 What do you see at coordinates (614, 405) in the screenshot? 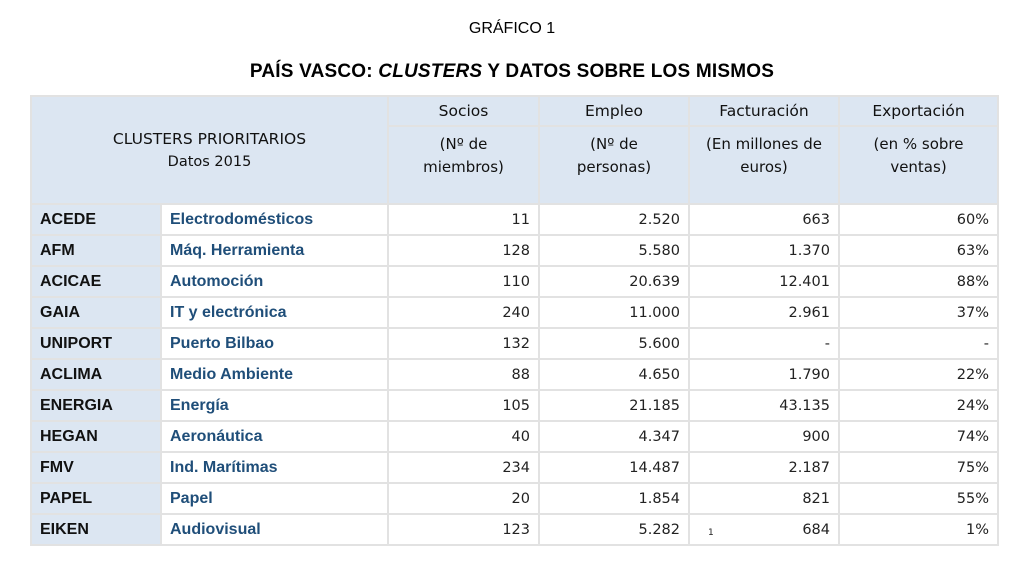
I see `empleo-cell: 21.185` at bounding box center [614, 405].